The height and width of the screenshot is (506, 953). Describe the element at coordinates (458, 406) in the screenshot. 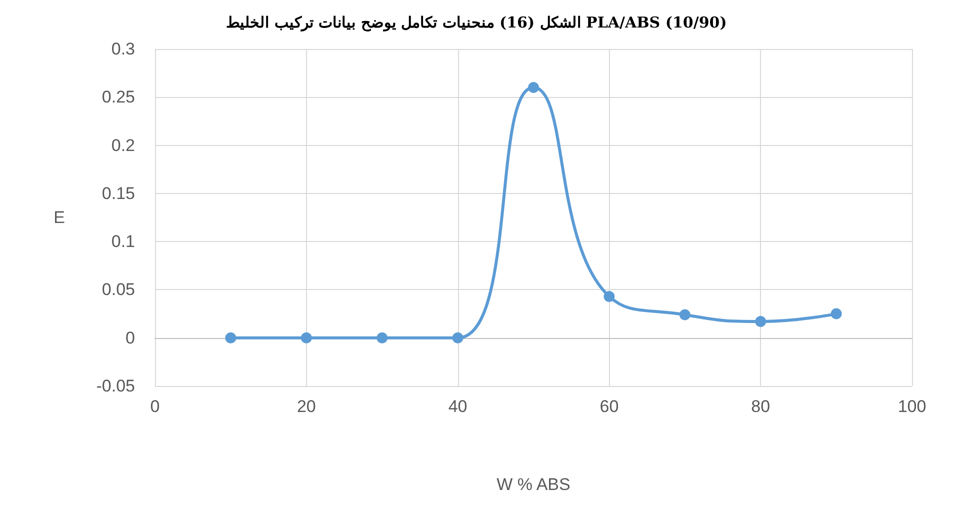

I see `x-tick-label: 40` at that location.